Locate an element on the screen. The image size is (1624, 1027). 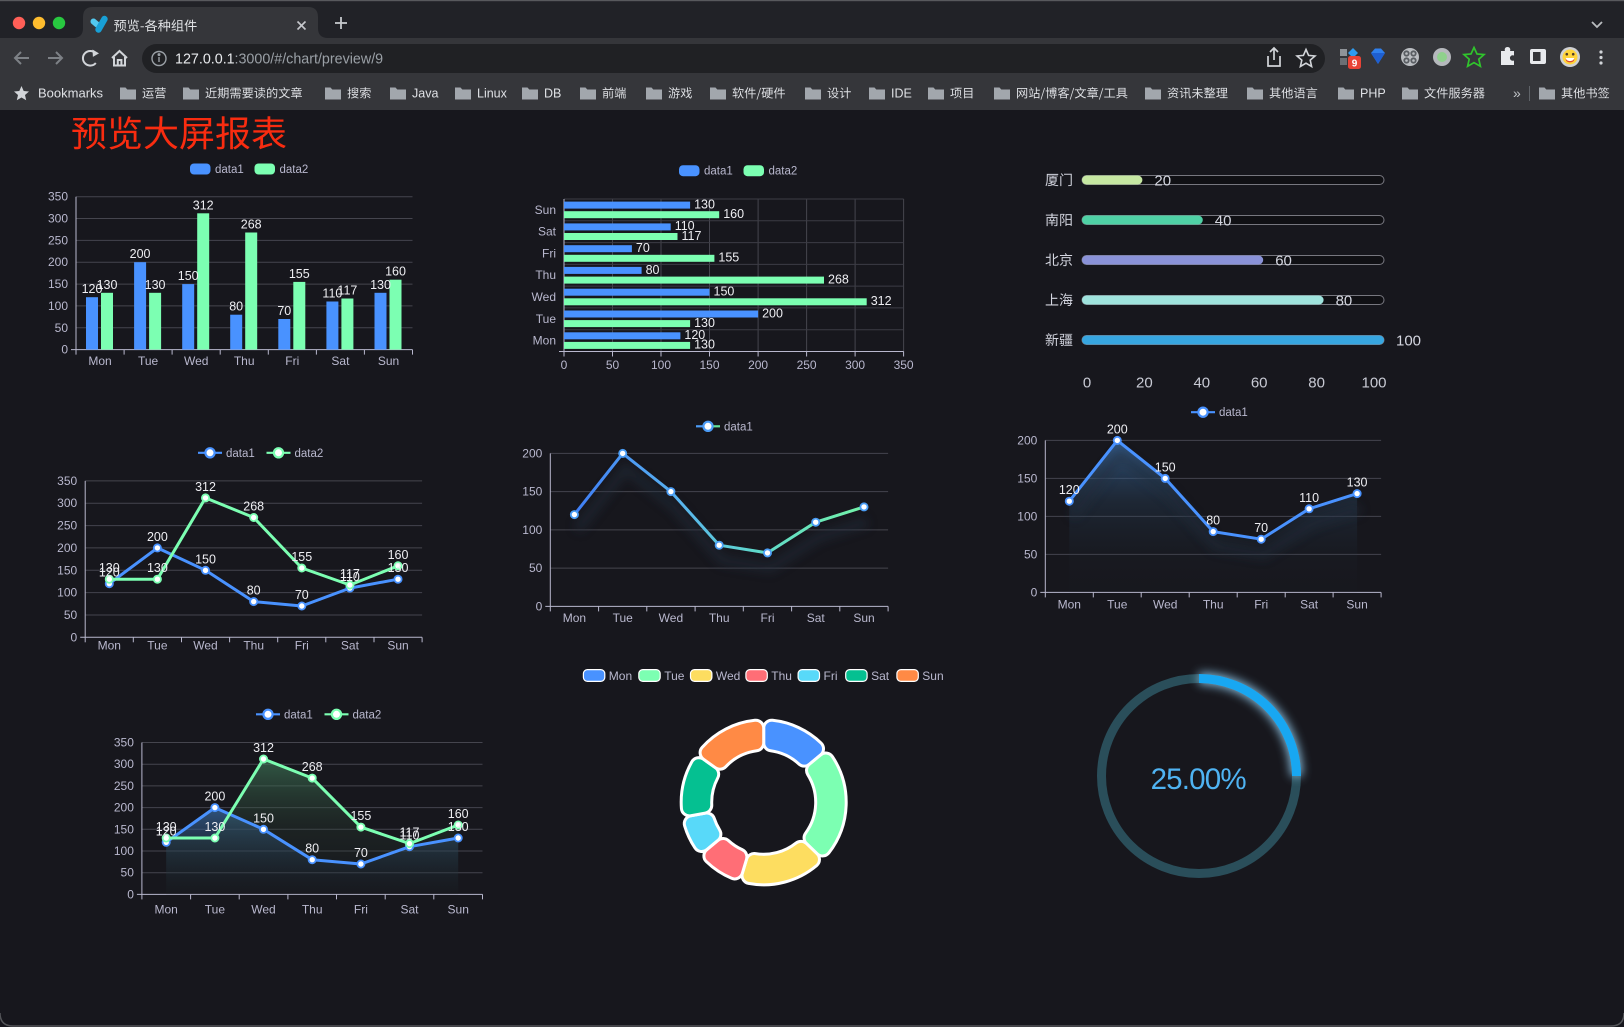
svg-text: 250 is located at coordinates (807, 365).